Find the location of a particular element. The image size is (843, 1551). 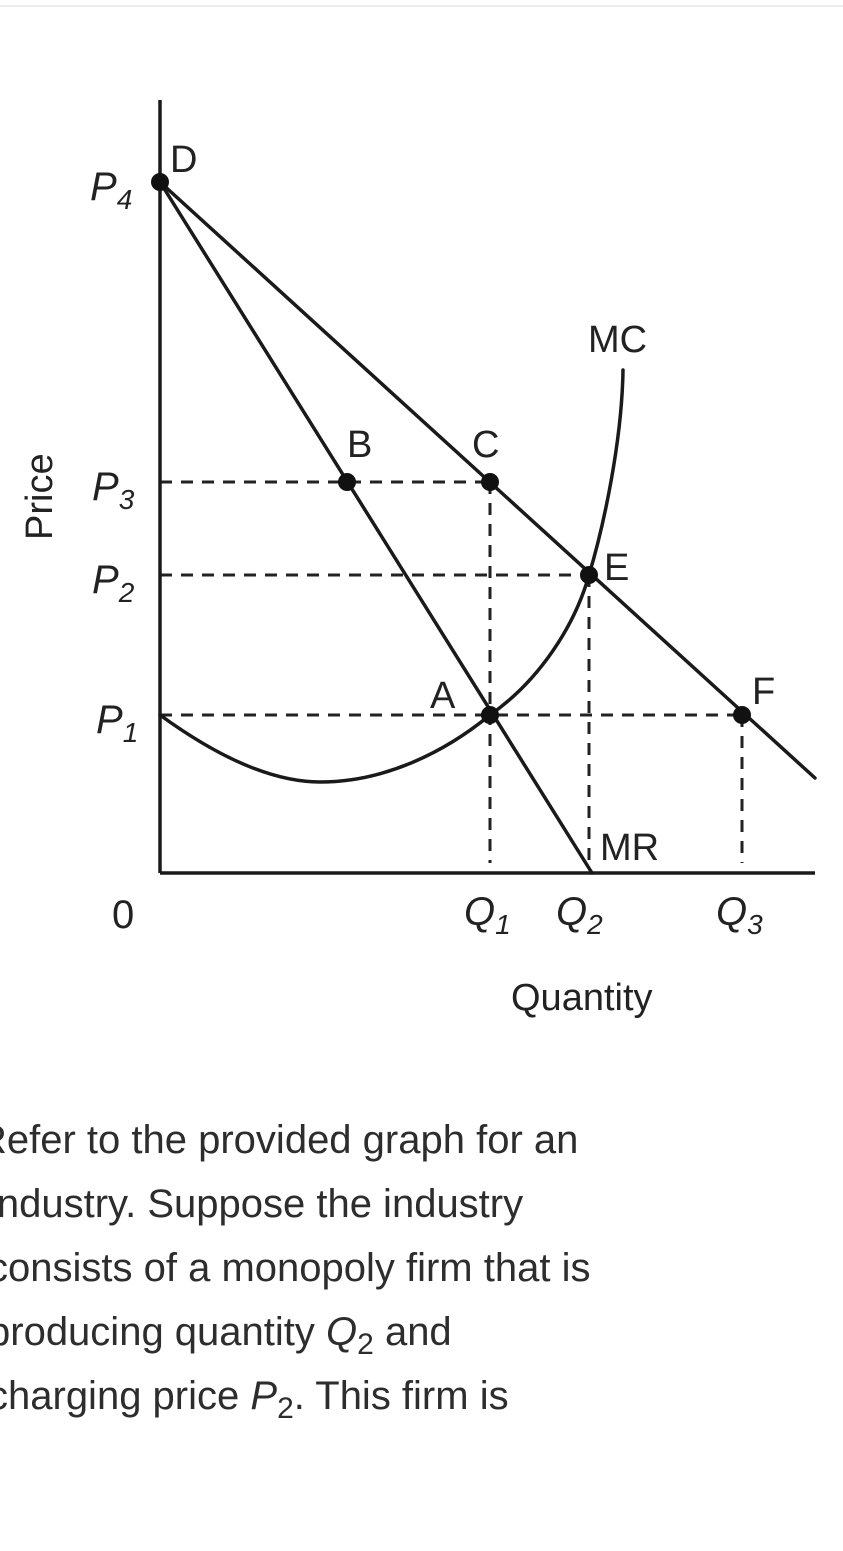

question-line: charging price P2. This firm is is located at coordinates (421, 1396).